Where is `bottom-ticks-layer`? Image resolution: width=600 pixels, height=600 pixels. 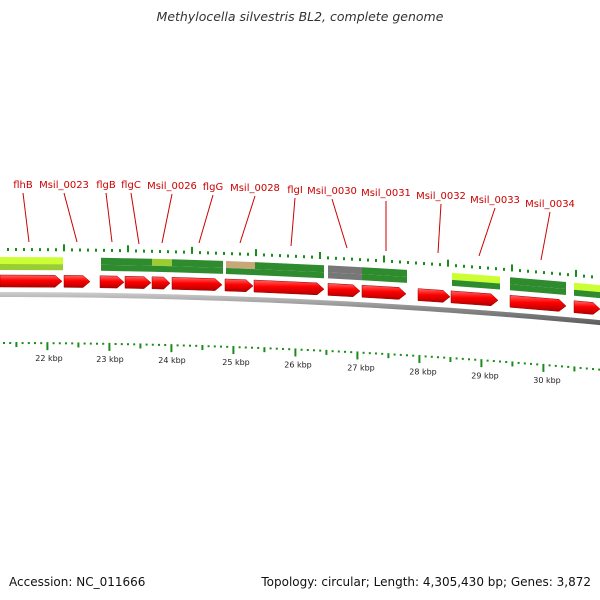 bottom-ticks-layer is located at coordinates (301, 357).